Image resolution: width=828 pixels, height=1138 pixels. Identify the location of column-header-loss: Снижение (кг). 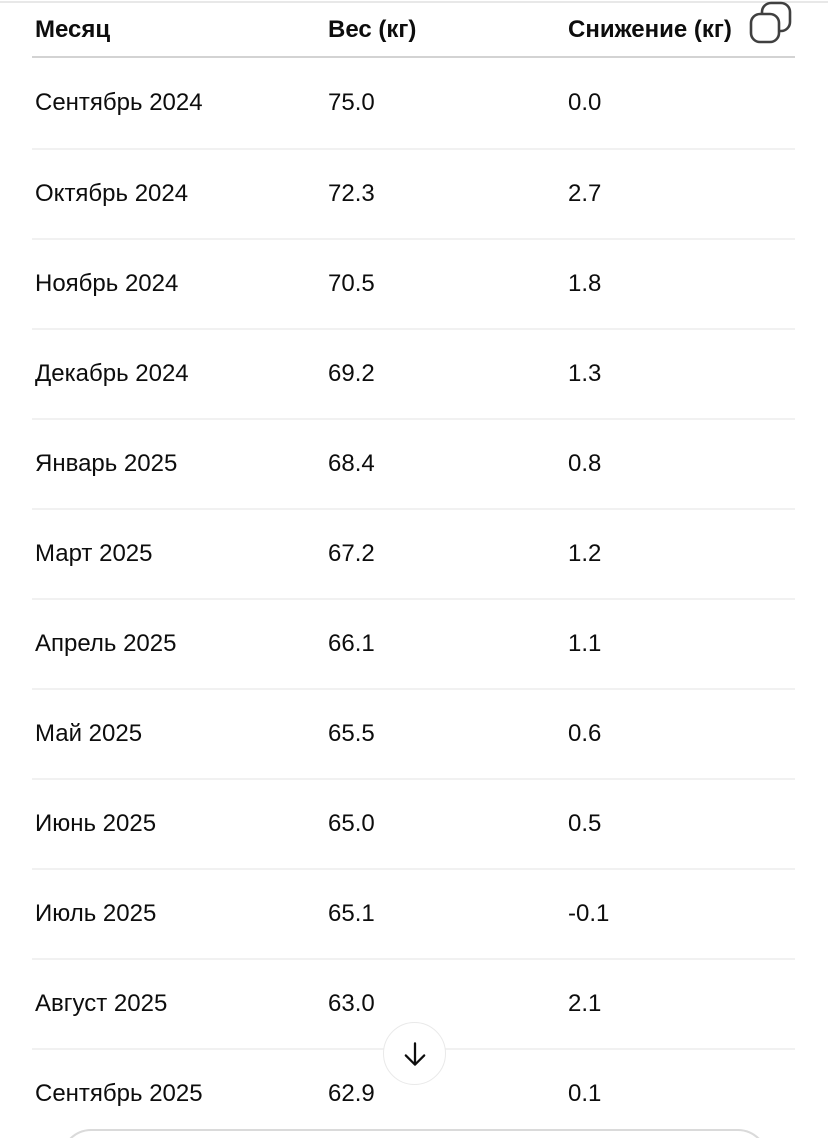
(650, 29).